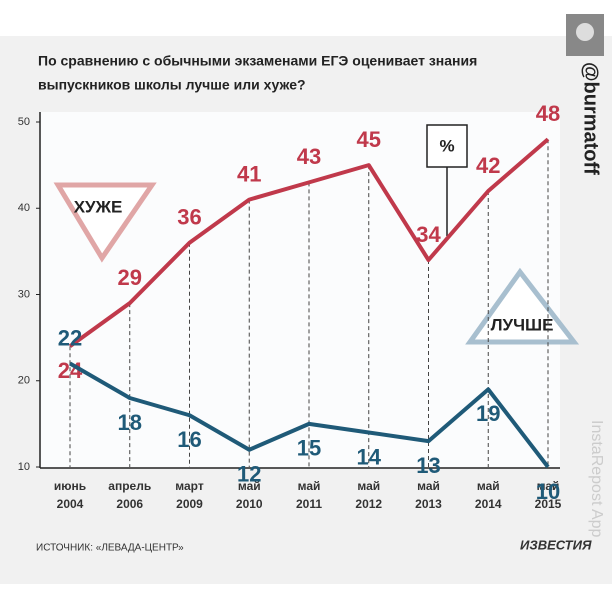 The height and width of the screenshot is (612, 612). I want to click on x-tick-label: май 2010, so click(249, 495).